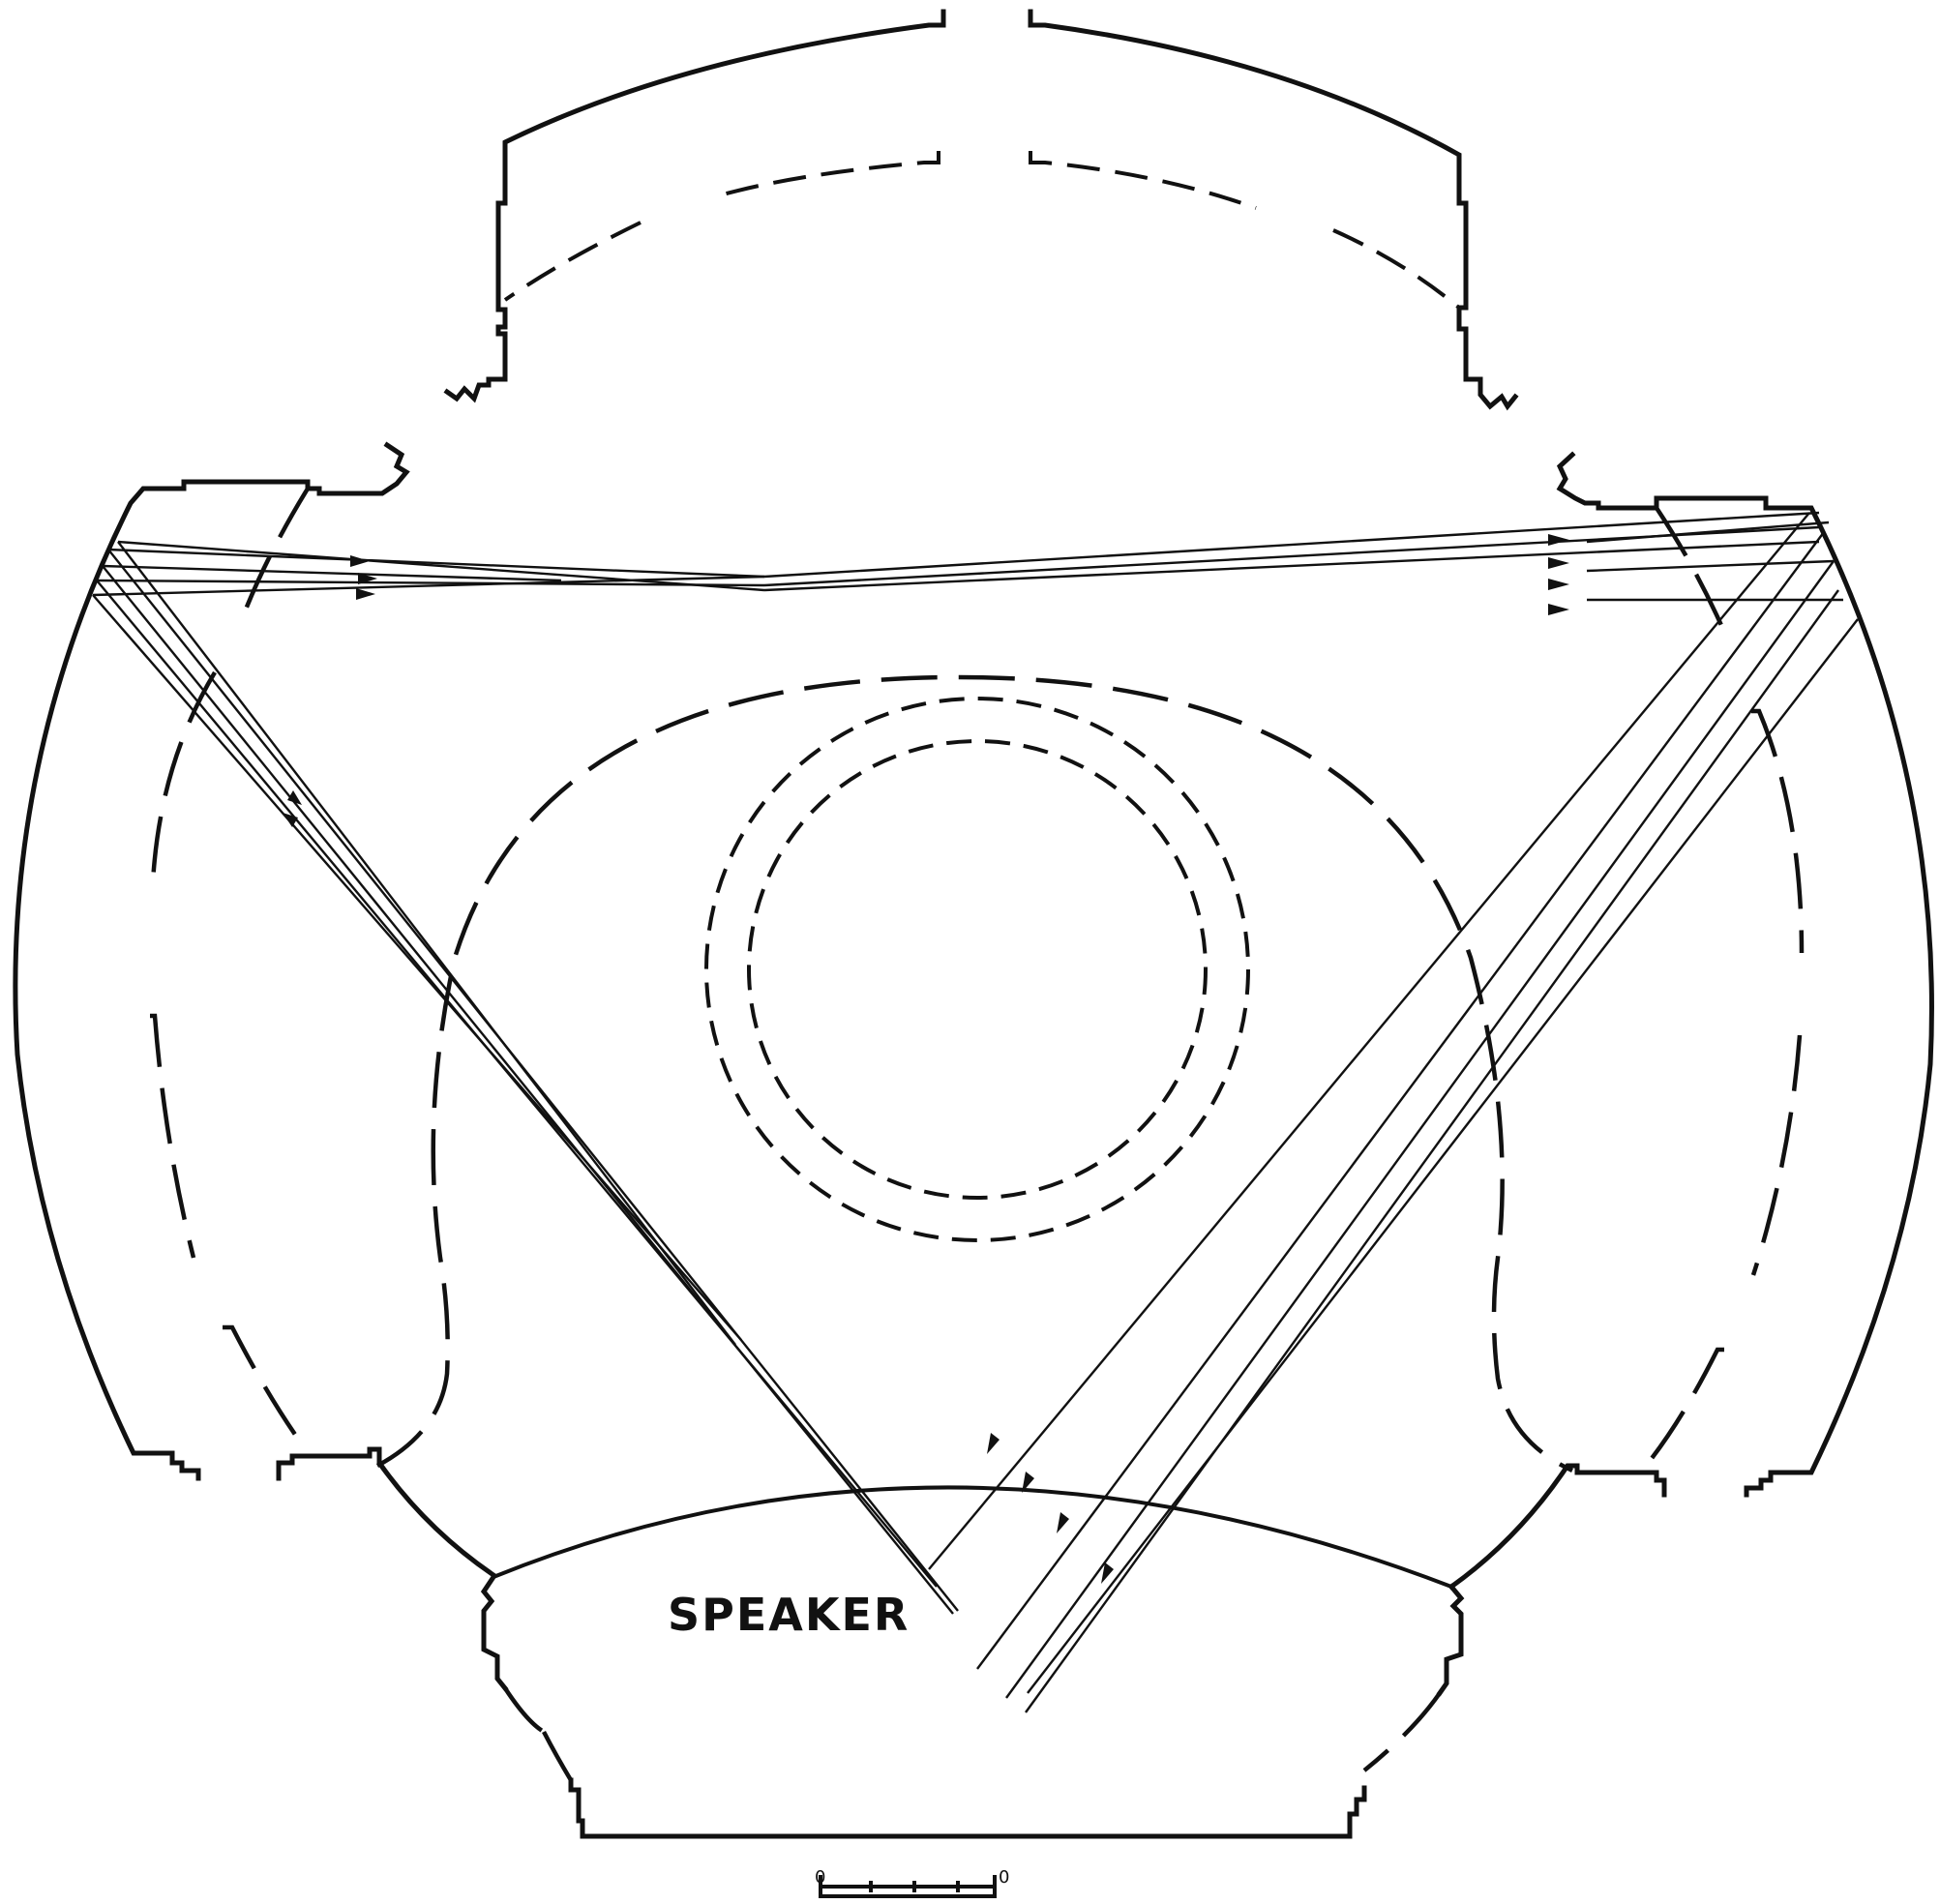 Image resolution: width=1940 pixels, height=1904 pixels. I want to click on right-gallery-inner-curve, so click(1778, 831).